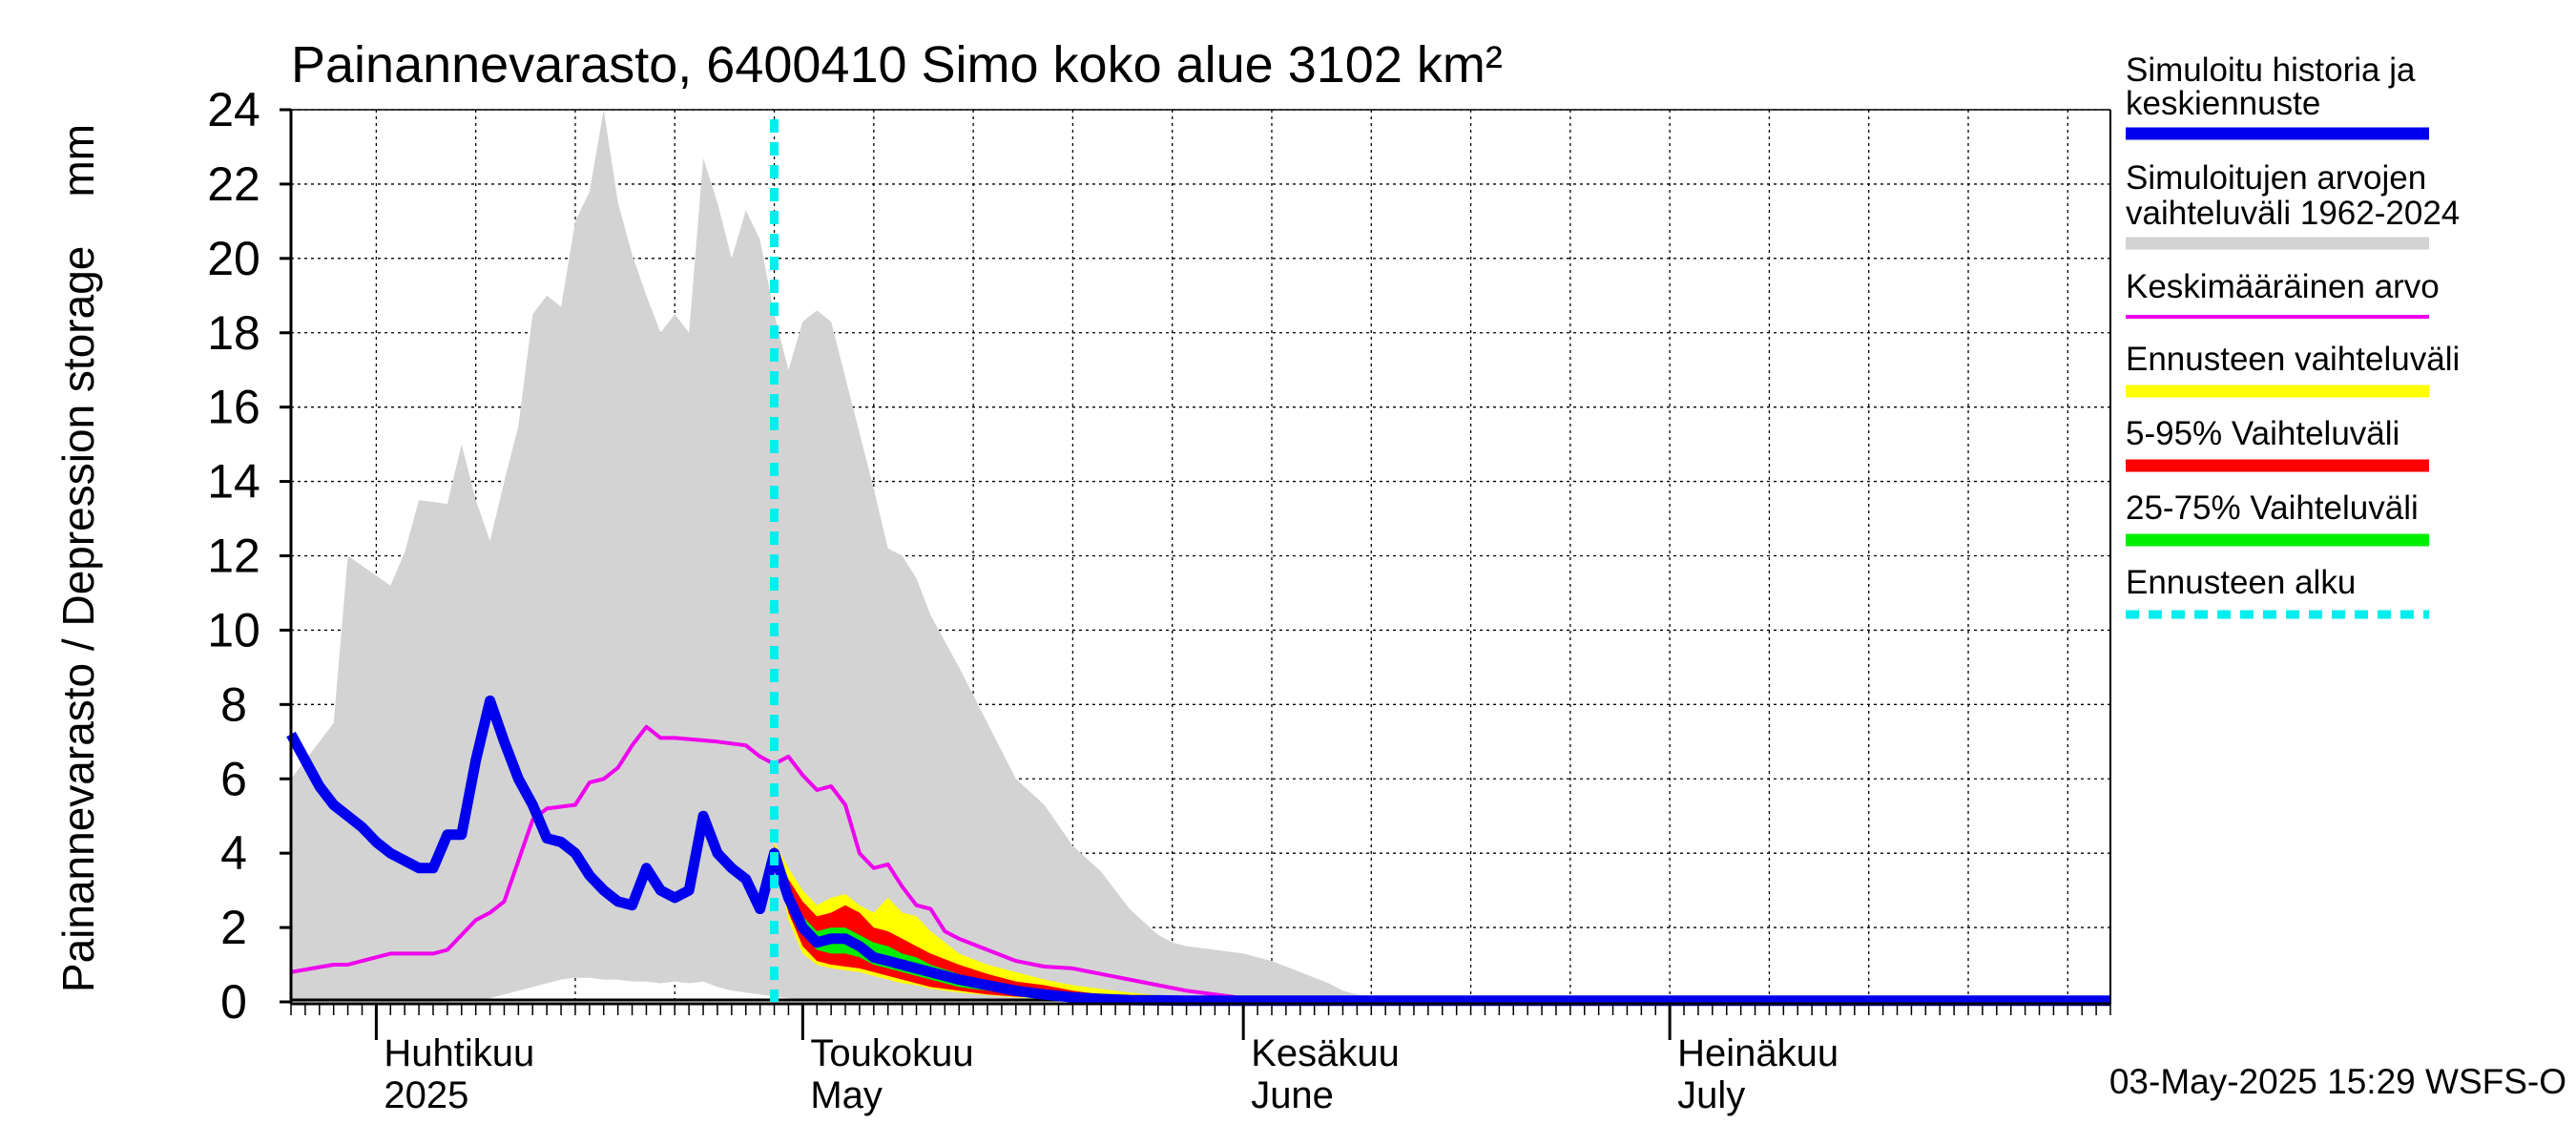 The image size is (2576, 1145). I want to click on legend-label-forecast_start: Ennusteen alku, so click(2241, 583).